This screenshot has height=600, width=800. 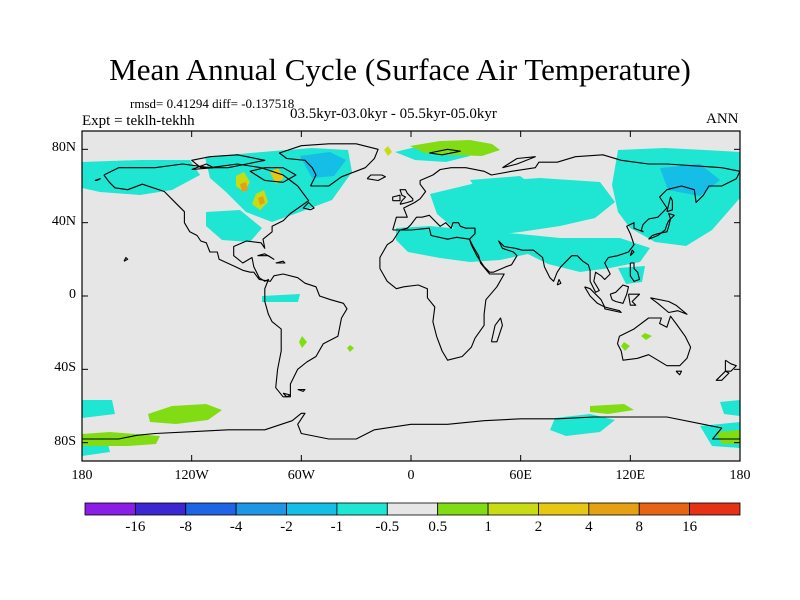 I want to click on lon-tick-label: 120W, so click(x=191, y=475).